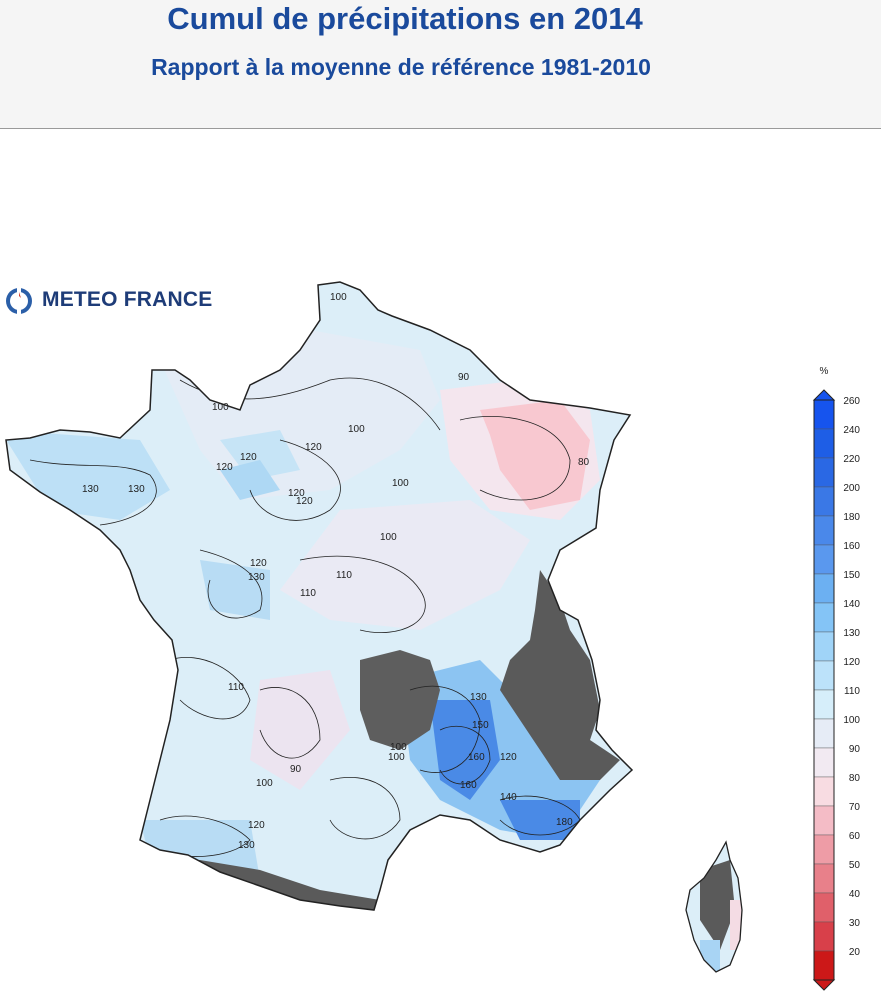  Describe the element at coordinates (824, 371) in the screenshot. I see `legend-unit: %` at that location.